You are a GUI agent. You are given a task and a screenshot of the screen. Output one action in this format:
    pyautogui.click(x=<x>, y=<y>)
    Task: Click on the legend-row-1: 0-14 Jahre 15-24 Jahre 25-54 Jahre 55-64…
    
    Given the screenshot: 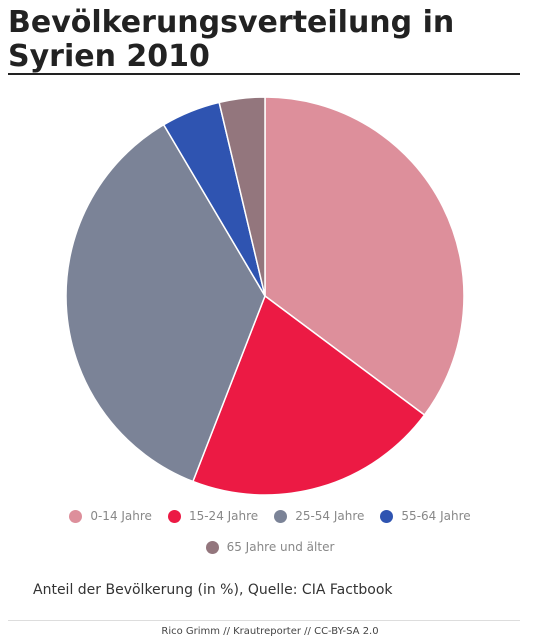 What is the action you would take?
    pyautogui.click(x=270, y=516)
    